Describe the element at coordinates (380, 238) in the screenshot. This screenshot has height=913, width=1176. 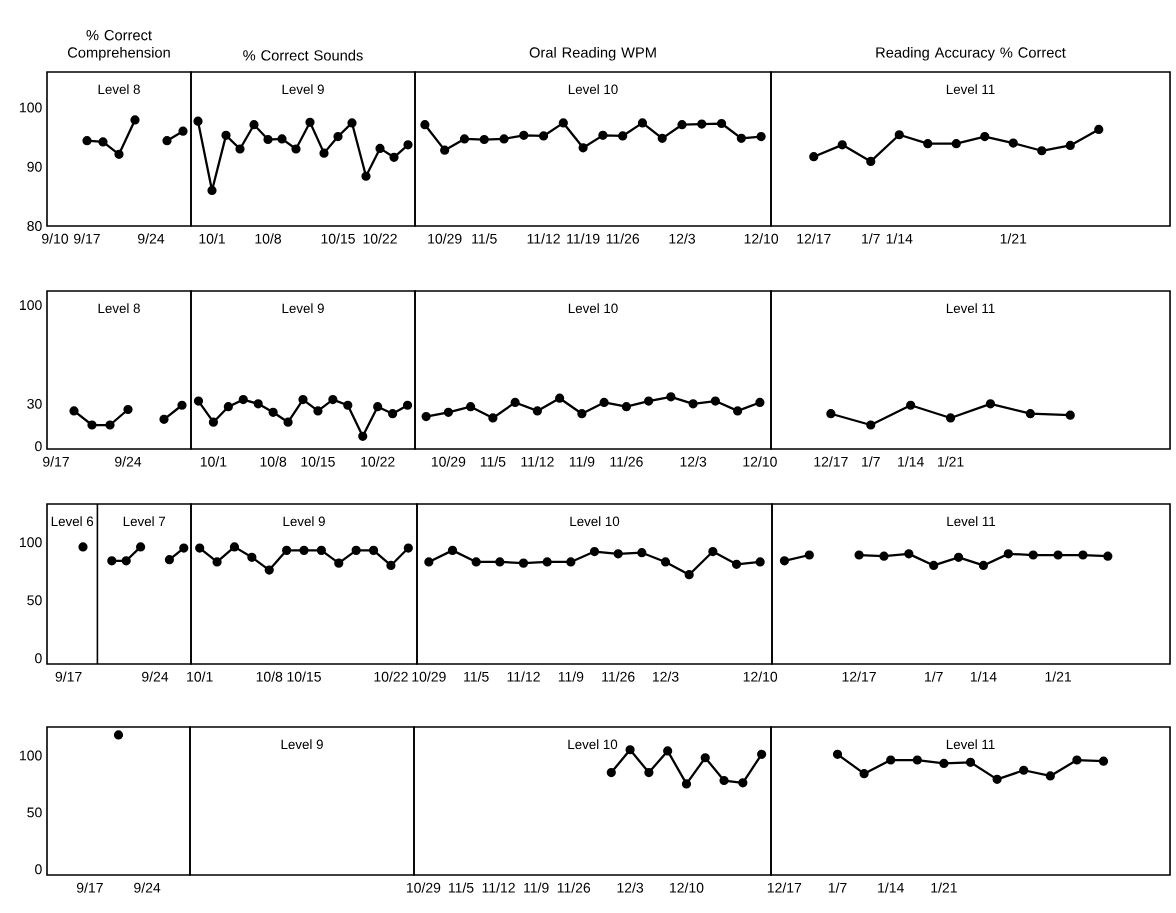
I see `x-tick-label: 10/22` at that location.